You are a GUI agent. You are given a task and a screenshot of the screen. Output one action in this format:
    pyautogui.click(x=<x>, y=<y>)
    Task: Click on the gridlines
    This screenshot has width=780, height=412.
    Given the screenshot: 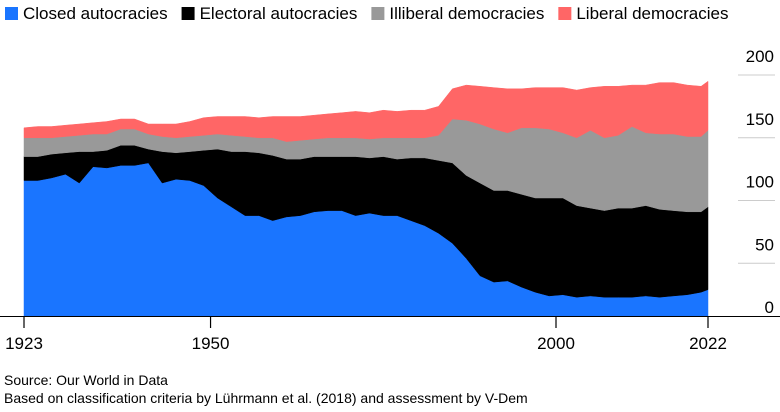 What is the action you would take?
    pyautogui.click(x=756, y=169)
    